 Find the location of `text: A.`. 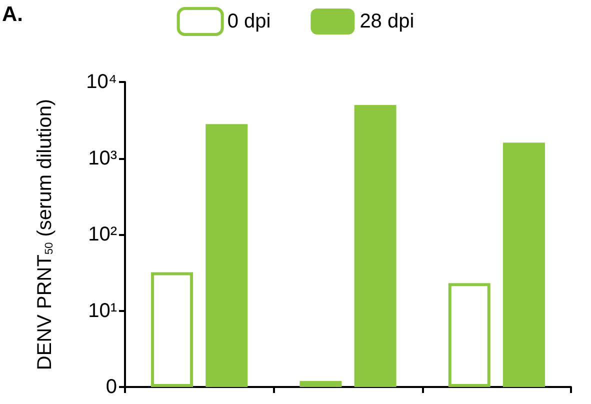

text: A. is located at coordinates (12, 14).